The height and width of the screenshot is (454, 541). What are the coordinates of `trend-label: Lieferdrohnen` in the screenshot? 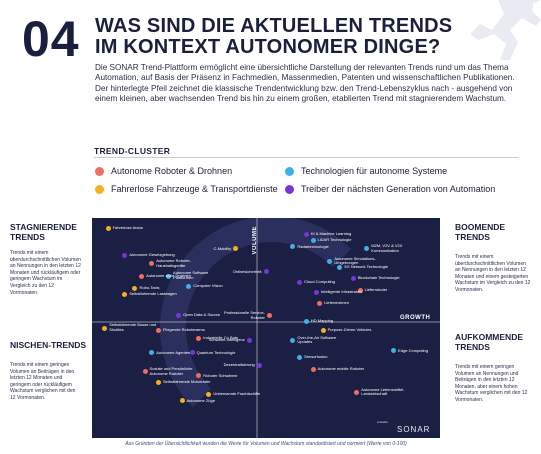 It's located at (336, 302).